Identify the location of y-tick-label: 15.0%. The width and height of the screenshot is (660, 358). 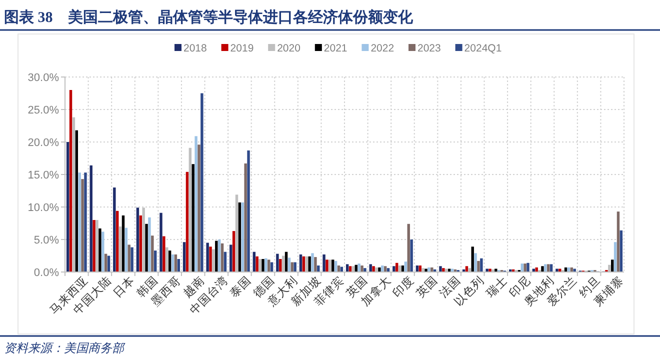
(44, 175).